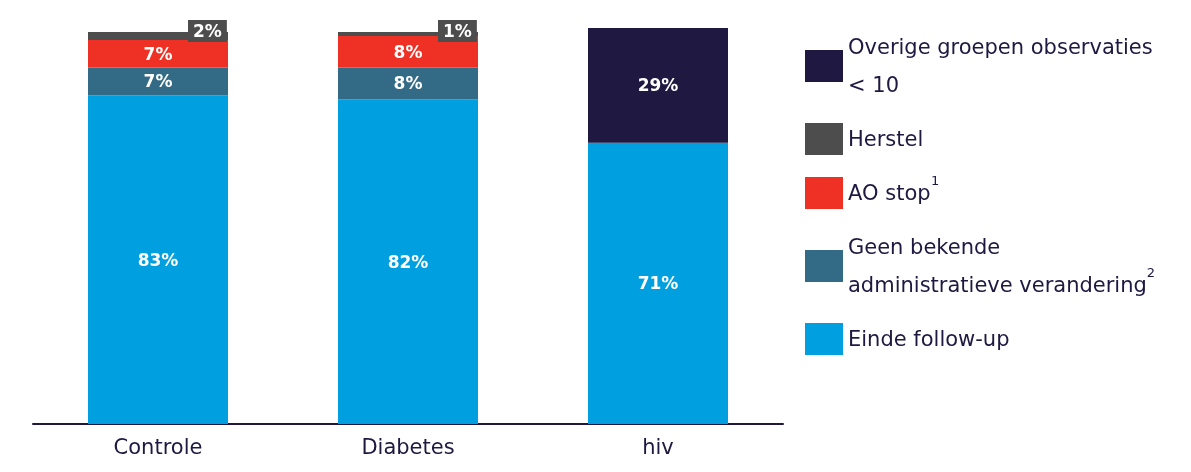  What do you see at coordinates (158, 446) in the screenshot?
I see `x-tick-label: Controle` at bounding box center [158, 446].